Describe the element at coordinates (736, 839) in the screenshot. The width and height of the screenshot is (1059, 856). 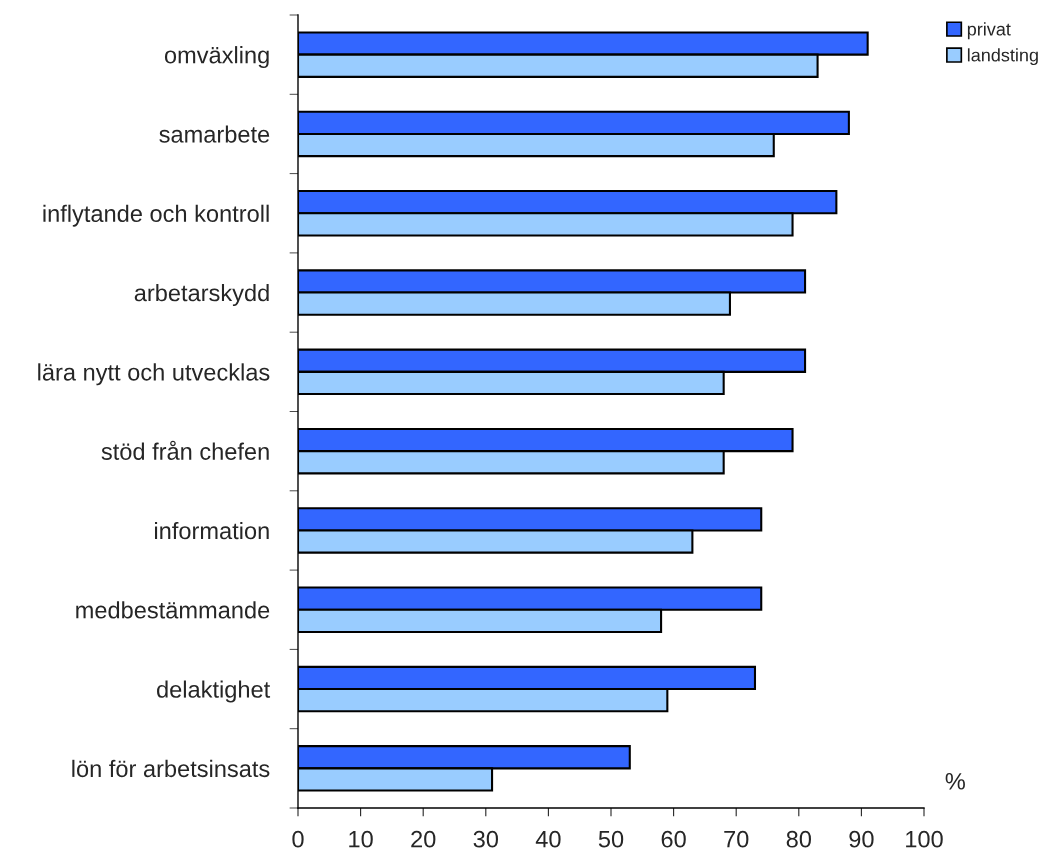
I see `x-tick-label: 70` at that location.